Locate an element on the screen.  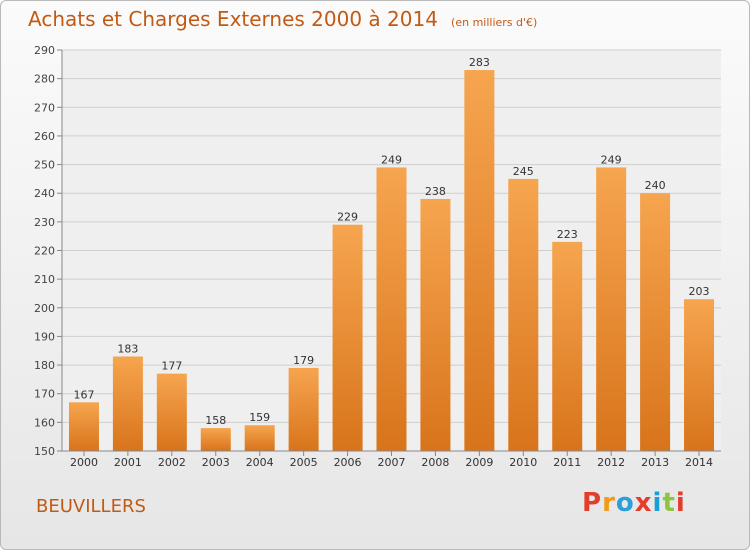
x-tick-label: 2006 is located at coordinates (348, 462).